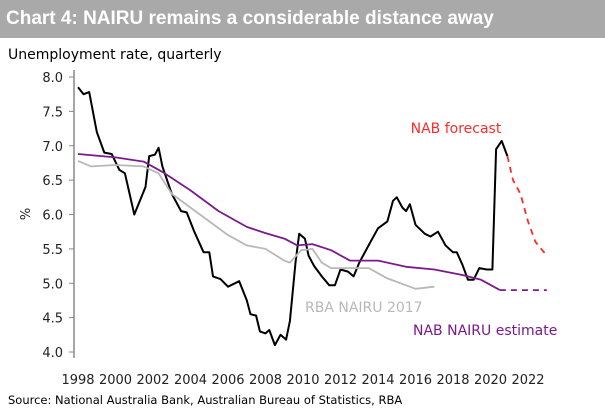 The height and width of the screenshot is (416, 605). What do you see at coordinates (52, 181) in the screenshot?
I see `y-tick-label: 6.5` at bounding box center [52, 181].